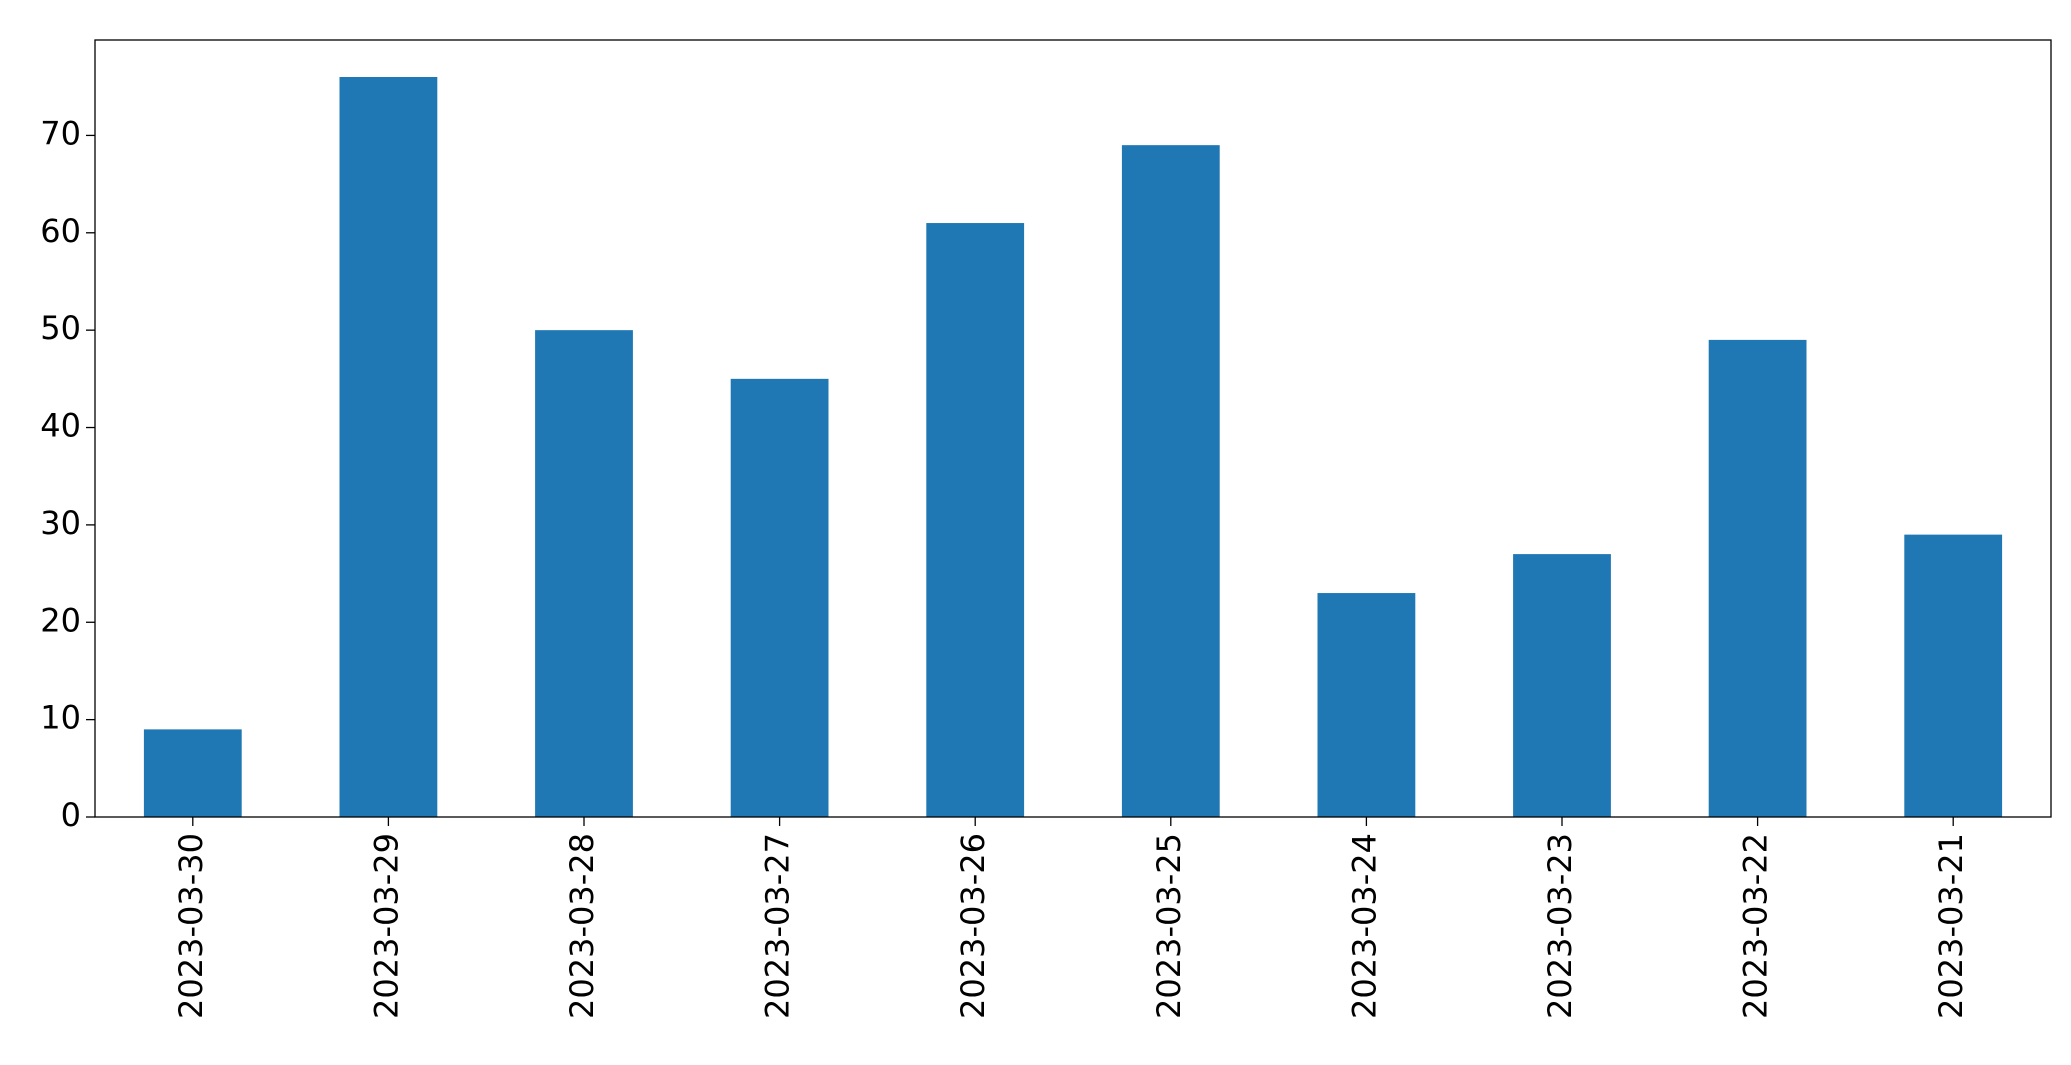 The height and width of the screenshot is (1065, 2071). What do you see at coordinates (60, 523) in the screenshot?
I see `y-tick-label: 30` at bounding box center [60, 523].